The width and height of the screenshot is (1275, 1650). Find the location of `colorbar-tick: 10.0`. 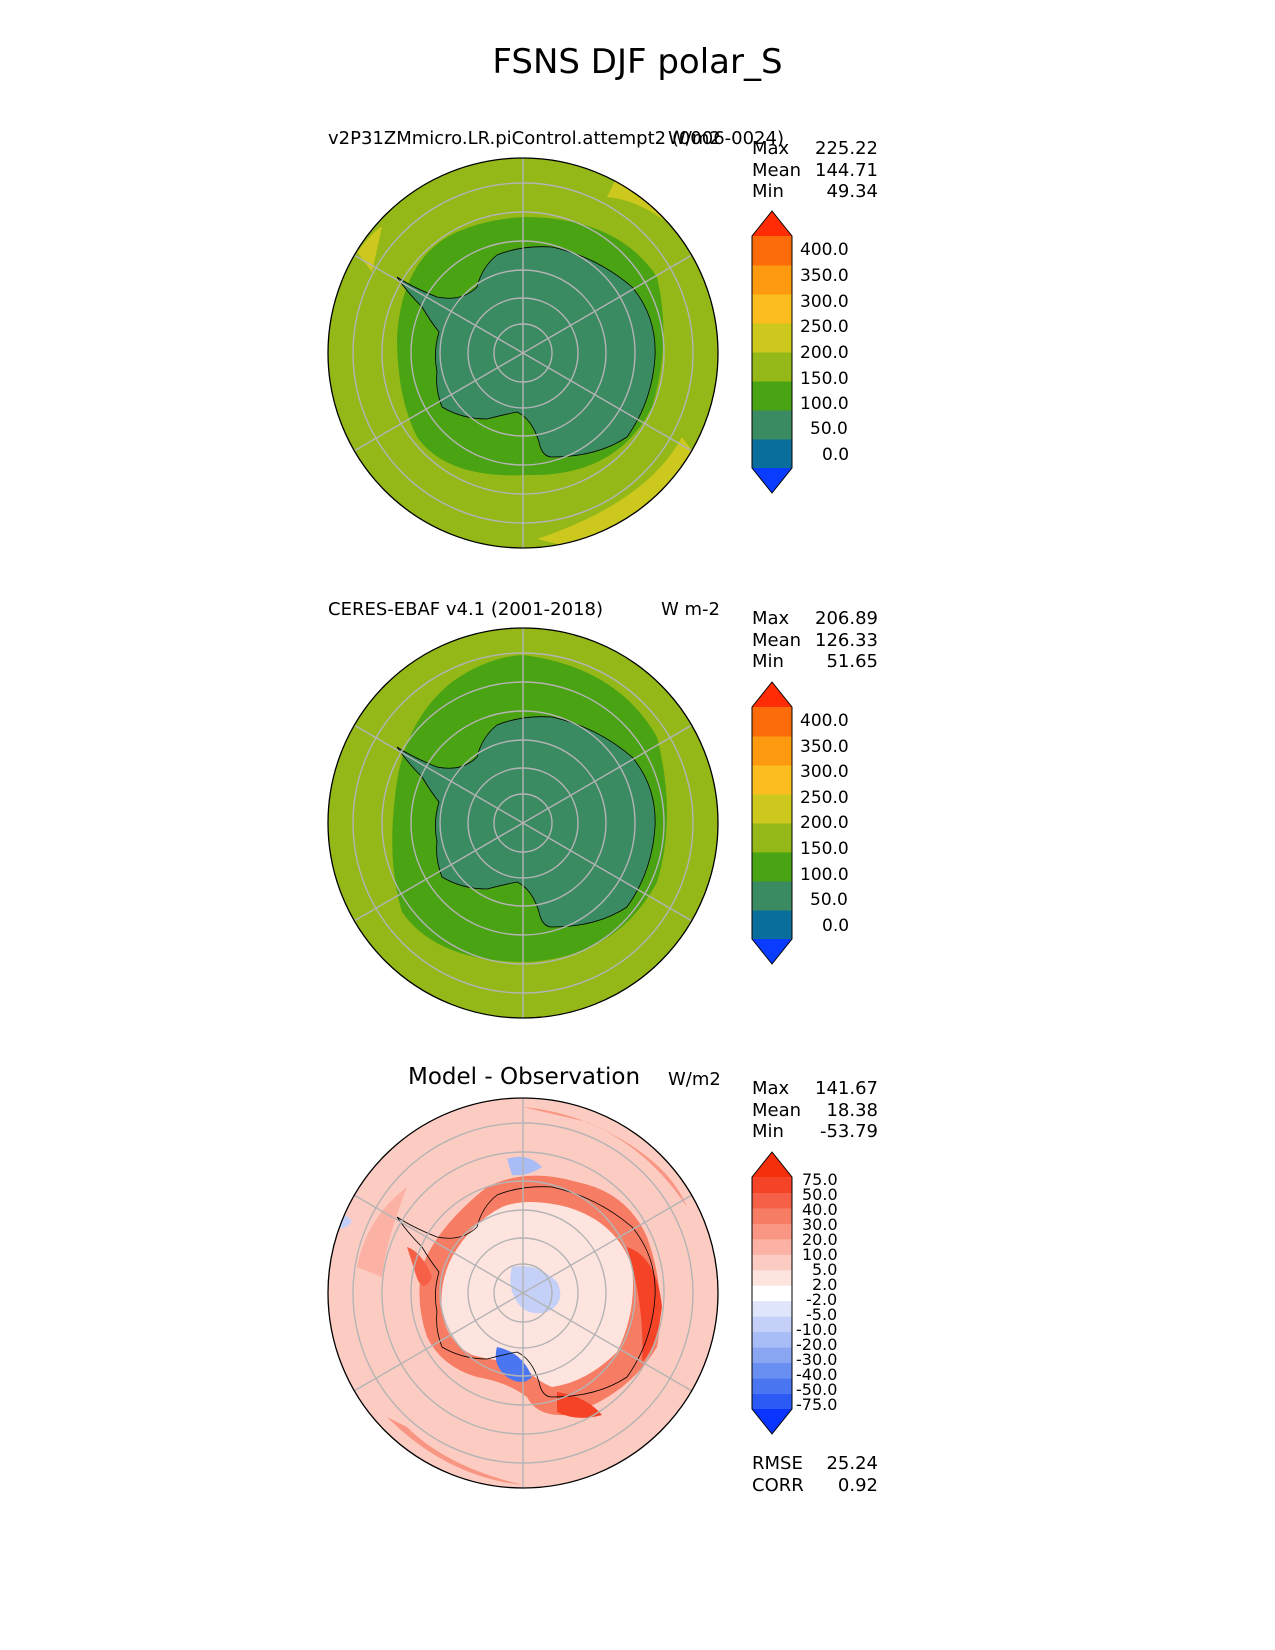

colorbar-tick: 10.0 is located at coordinates (820, 1254).